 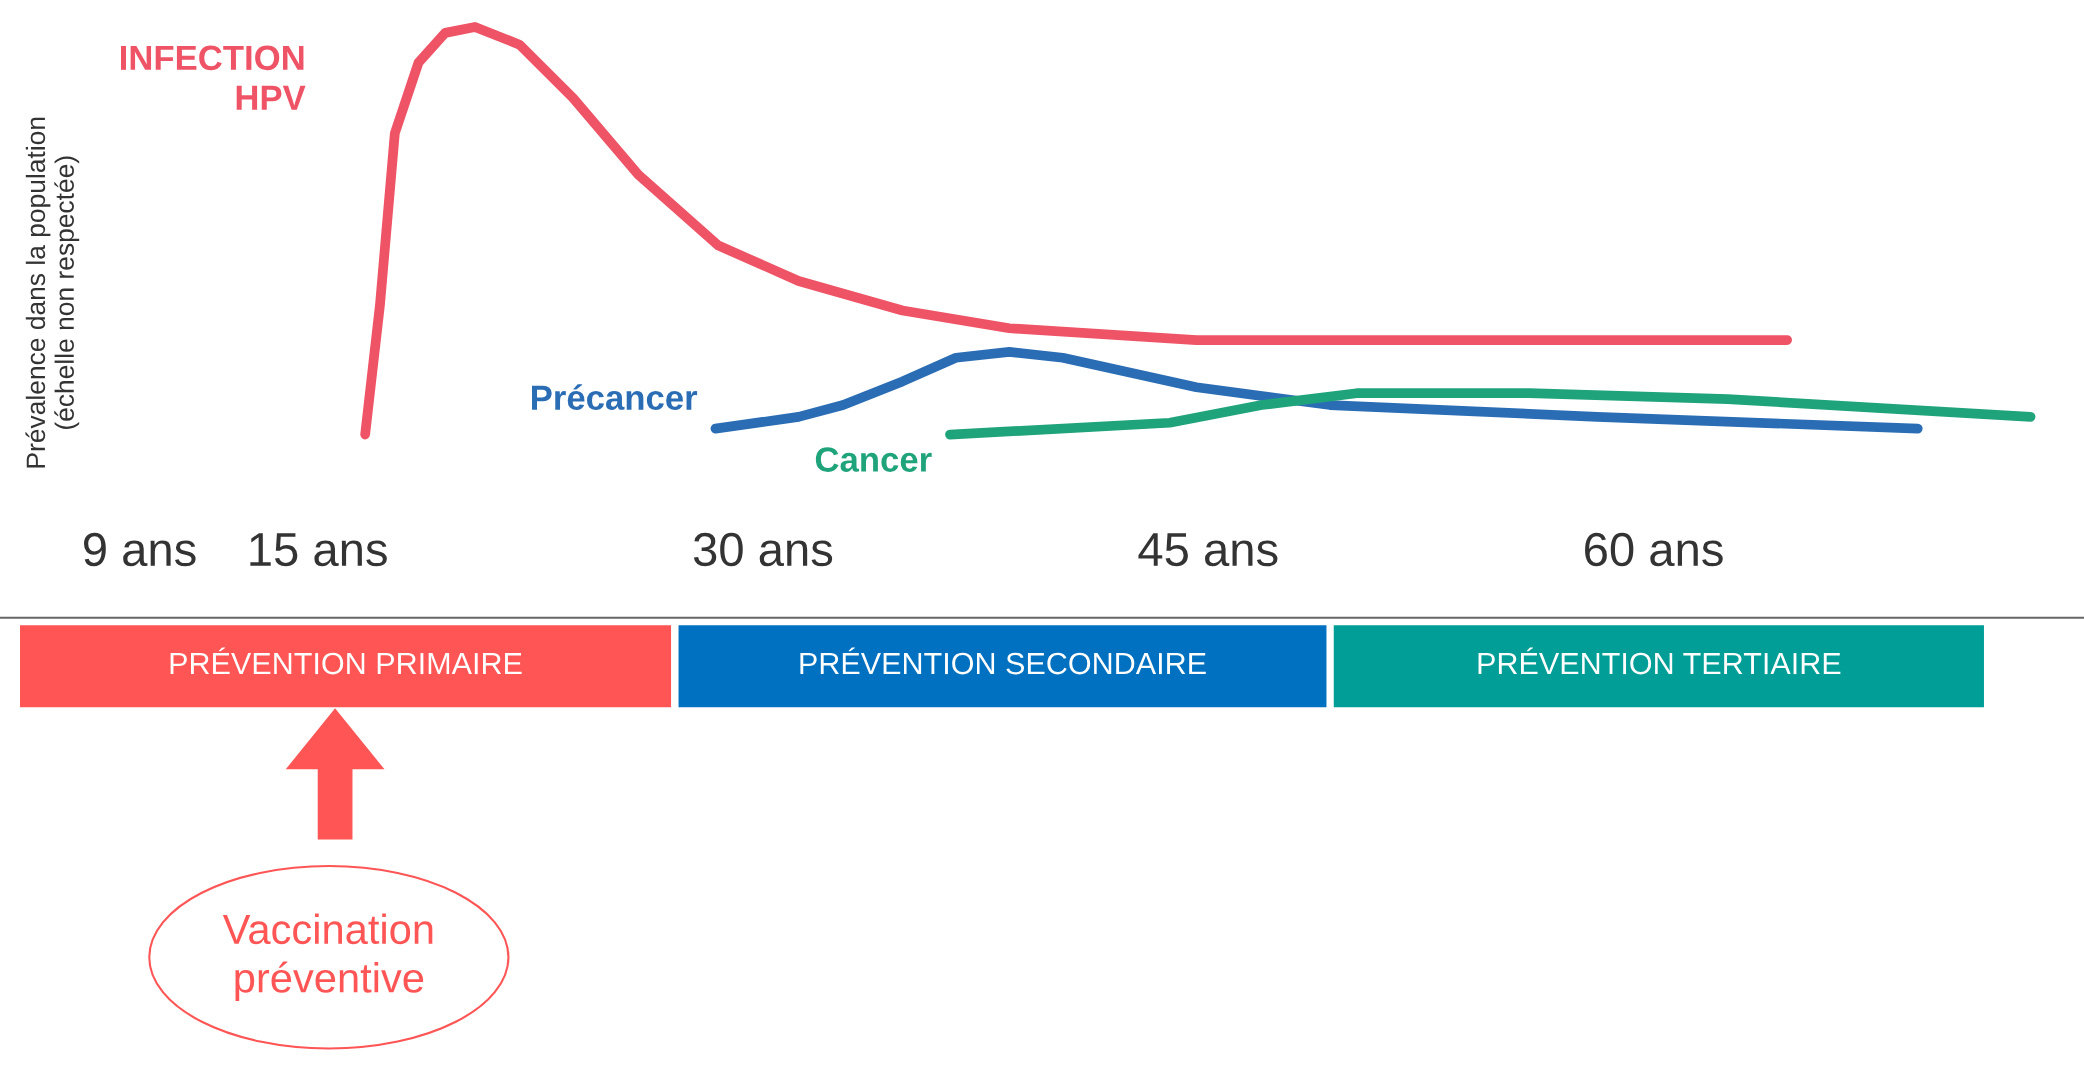 I want to click on x-tick-label: 15 ans, so click(x=318, y=550).